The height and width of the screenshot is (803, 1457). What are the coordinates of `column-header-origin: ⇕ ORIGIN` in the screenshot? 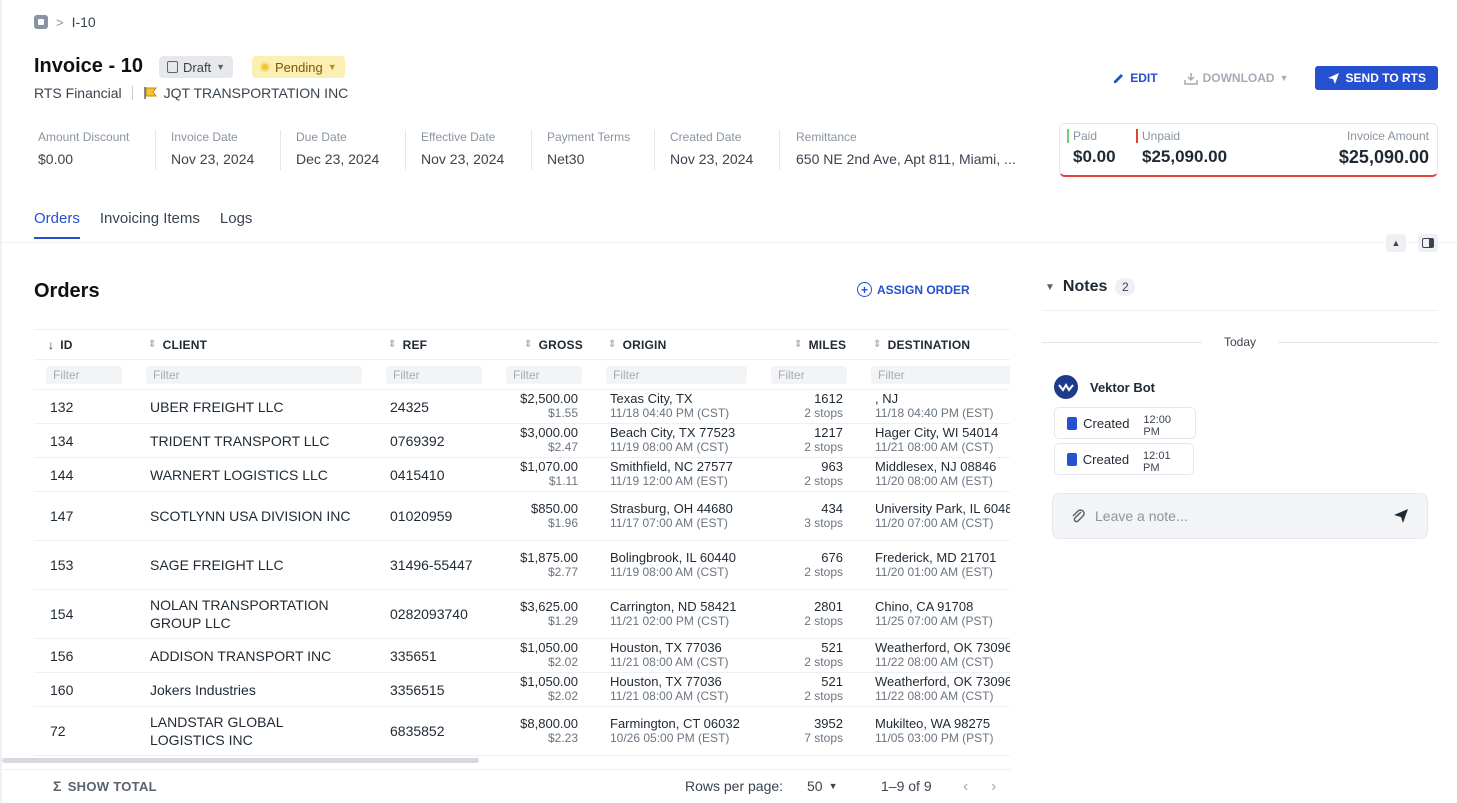 It's located at (637, 344).